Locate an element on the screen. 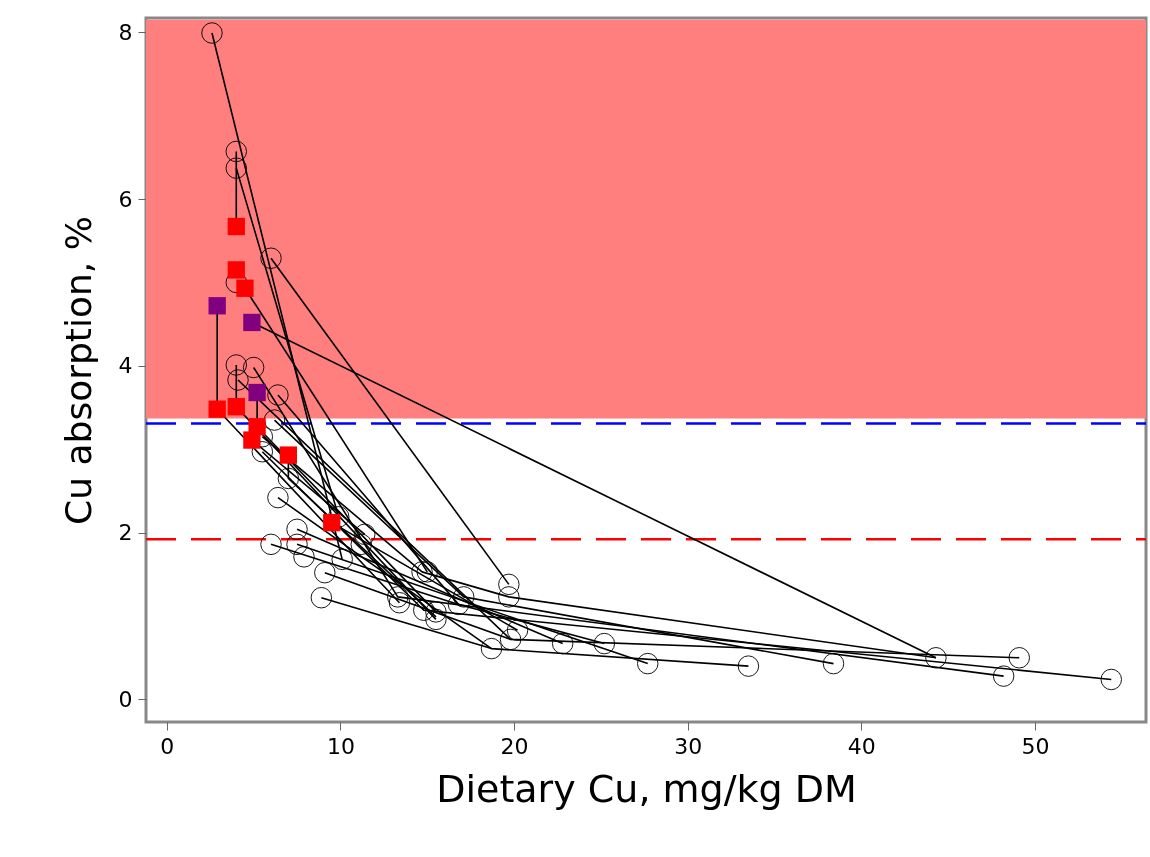  x-tick-label: 20 is located at coordinates (514, 746).